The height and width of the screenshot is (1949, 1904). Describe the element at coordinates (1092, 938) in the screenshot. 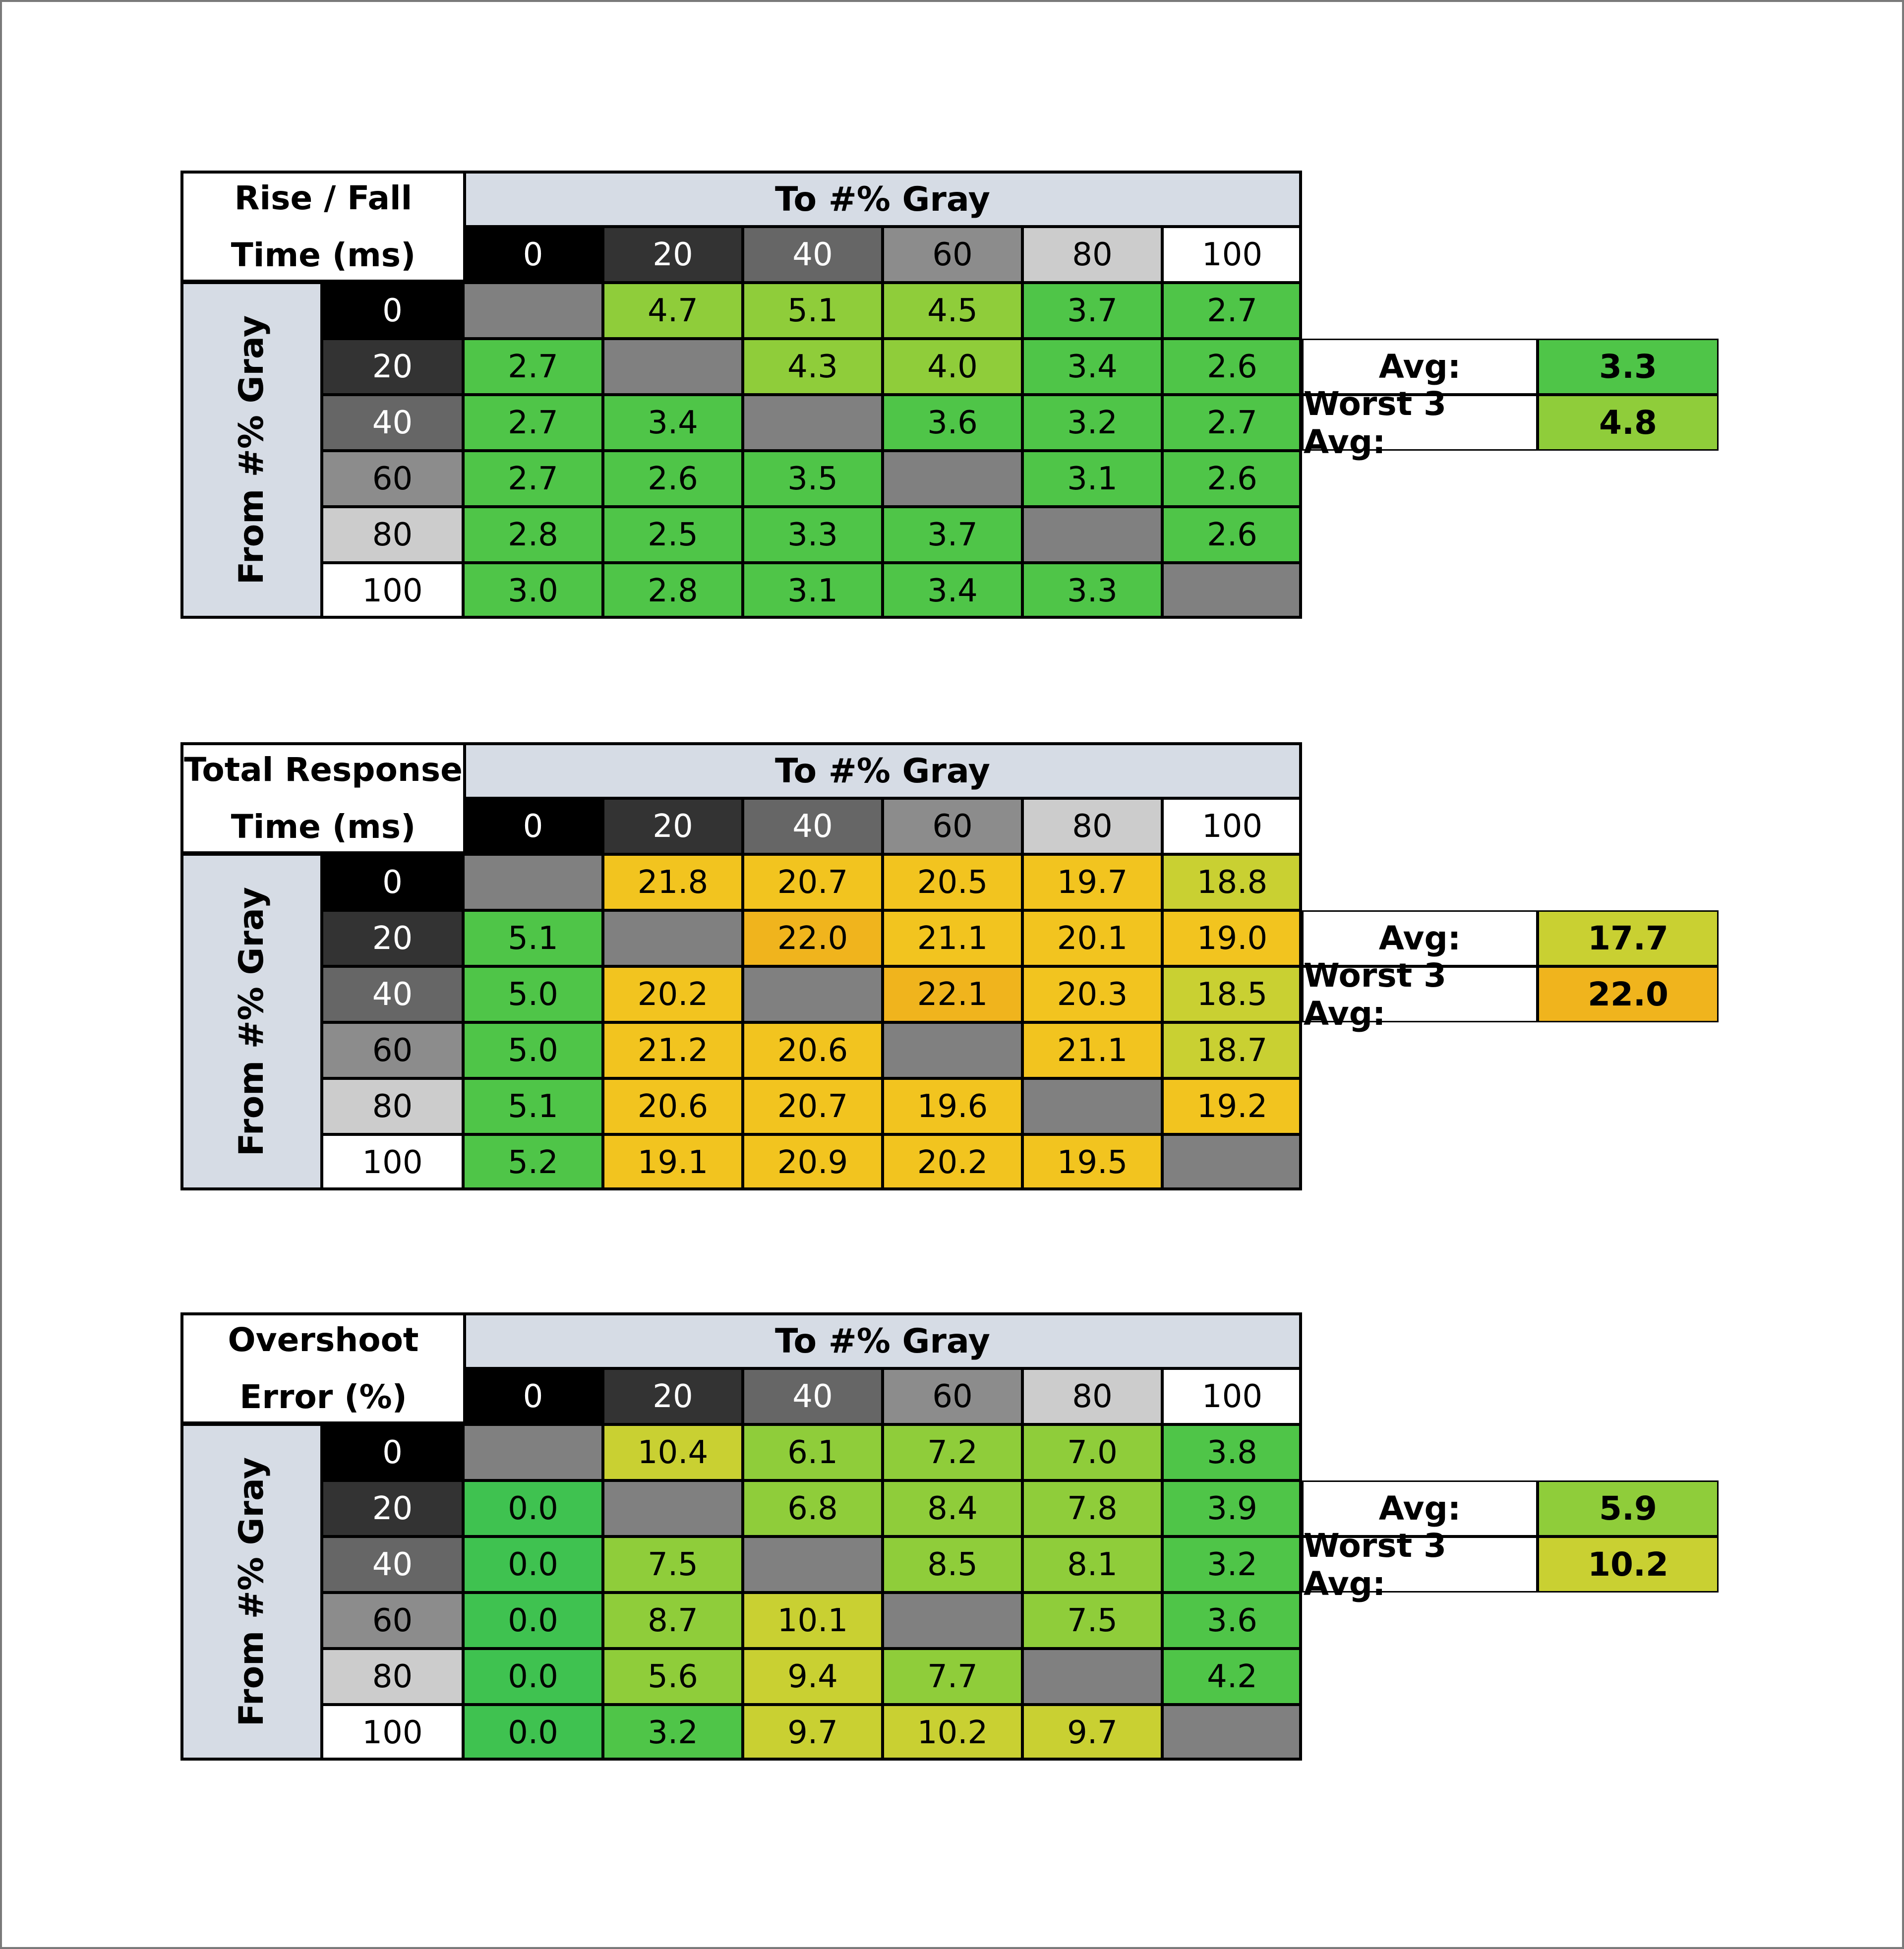

I see `data-cell: 20.1` at that location.